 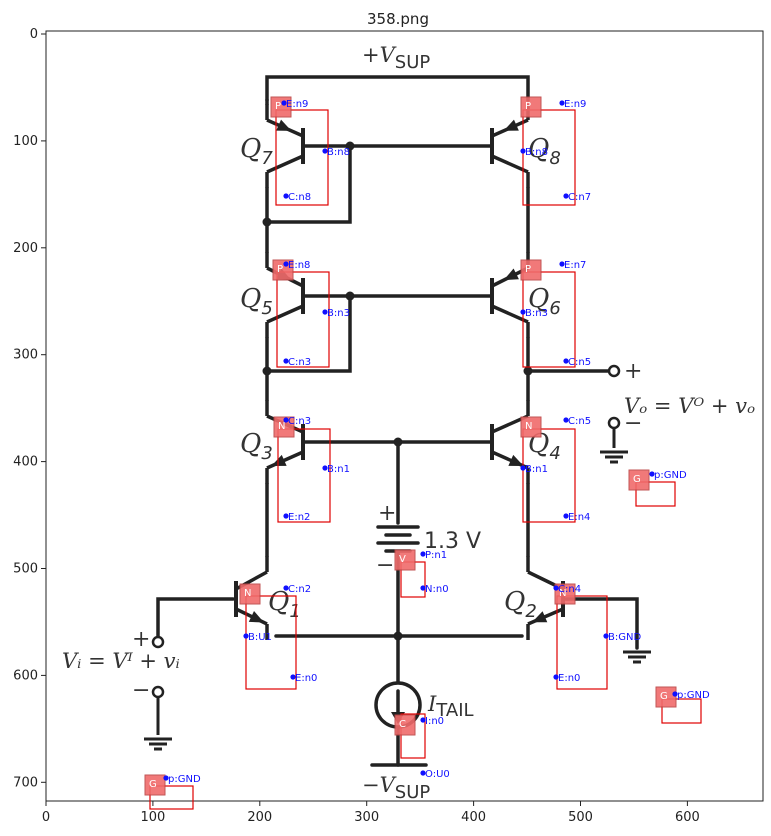 I want to click on transistor-label-q5: Q5, so click(x=256, y=301).